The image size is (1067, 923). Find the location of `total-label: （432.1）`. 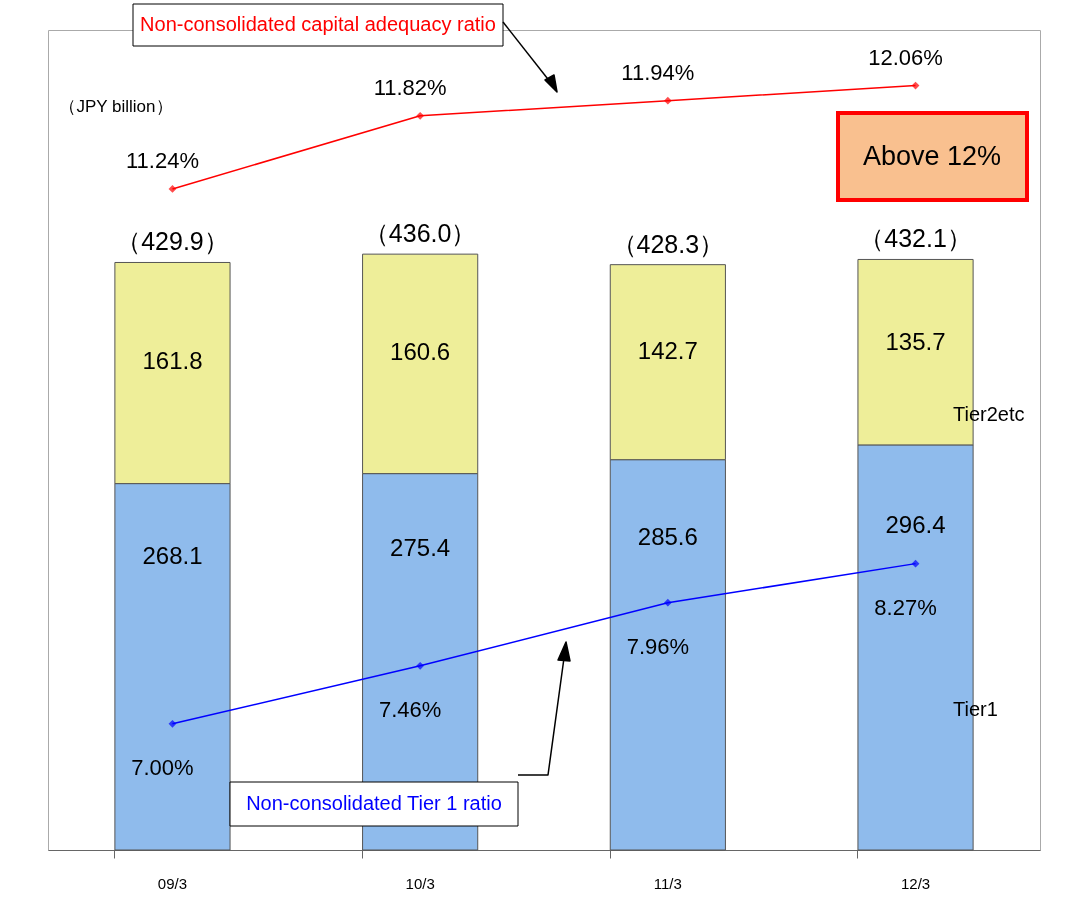

total-label: （432.1） is located at coordinates (915, 238).